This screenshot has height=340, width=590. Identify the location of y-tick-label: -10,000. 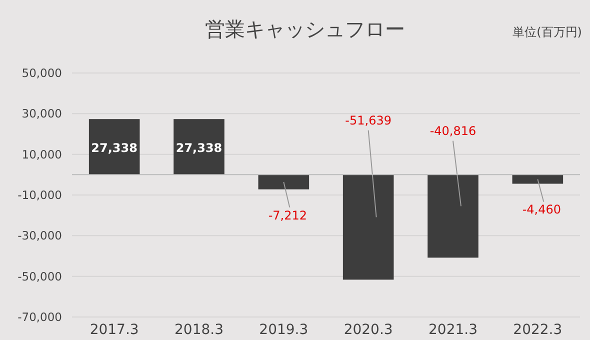
(40, 195).